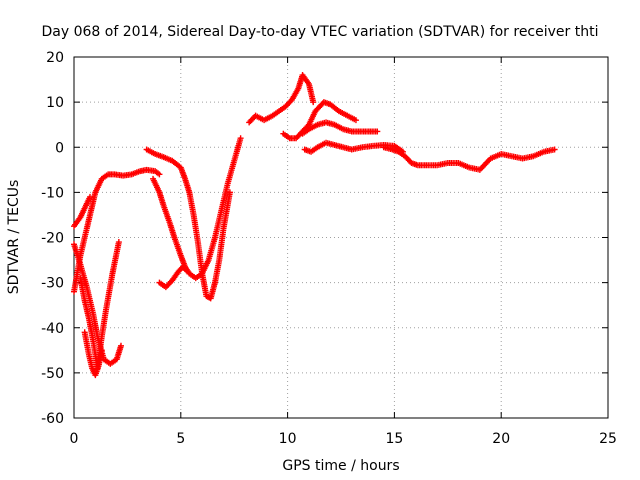 This screenshot has width=640, height=480. What do you see at coordinates (288, 439) in the screenshot?
I see `x-tick-label: 10` at bounding box center [288, 439].